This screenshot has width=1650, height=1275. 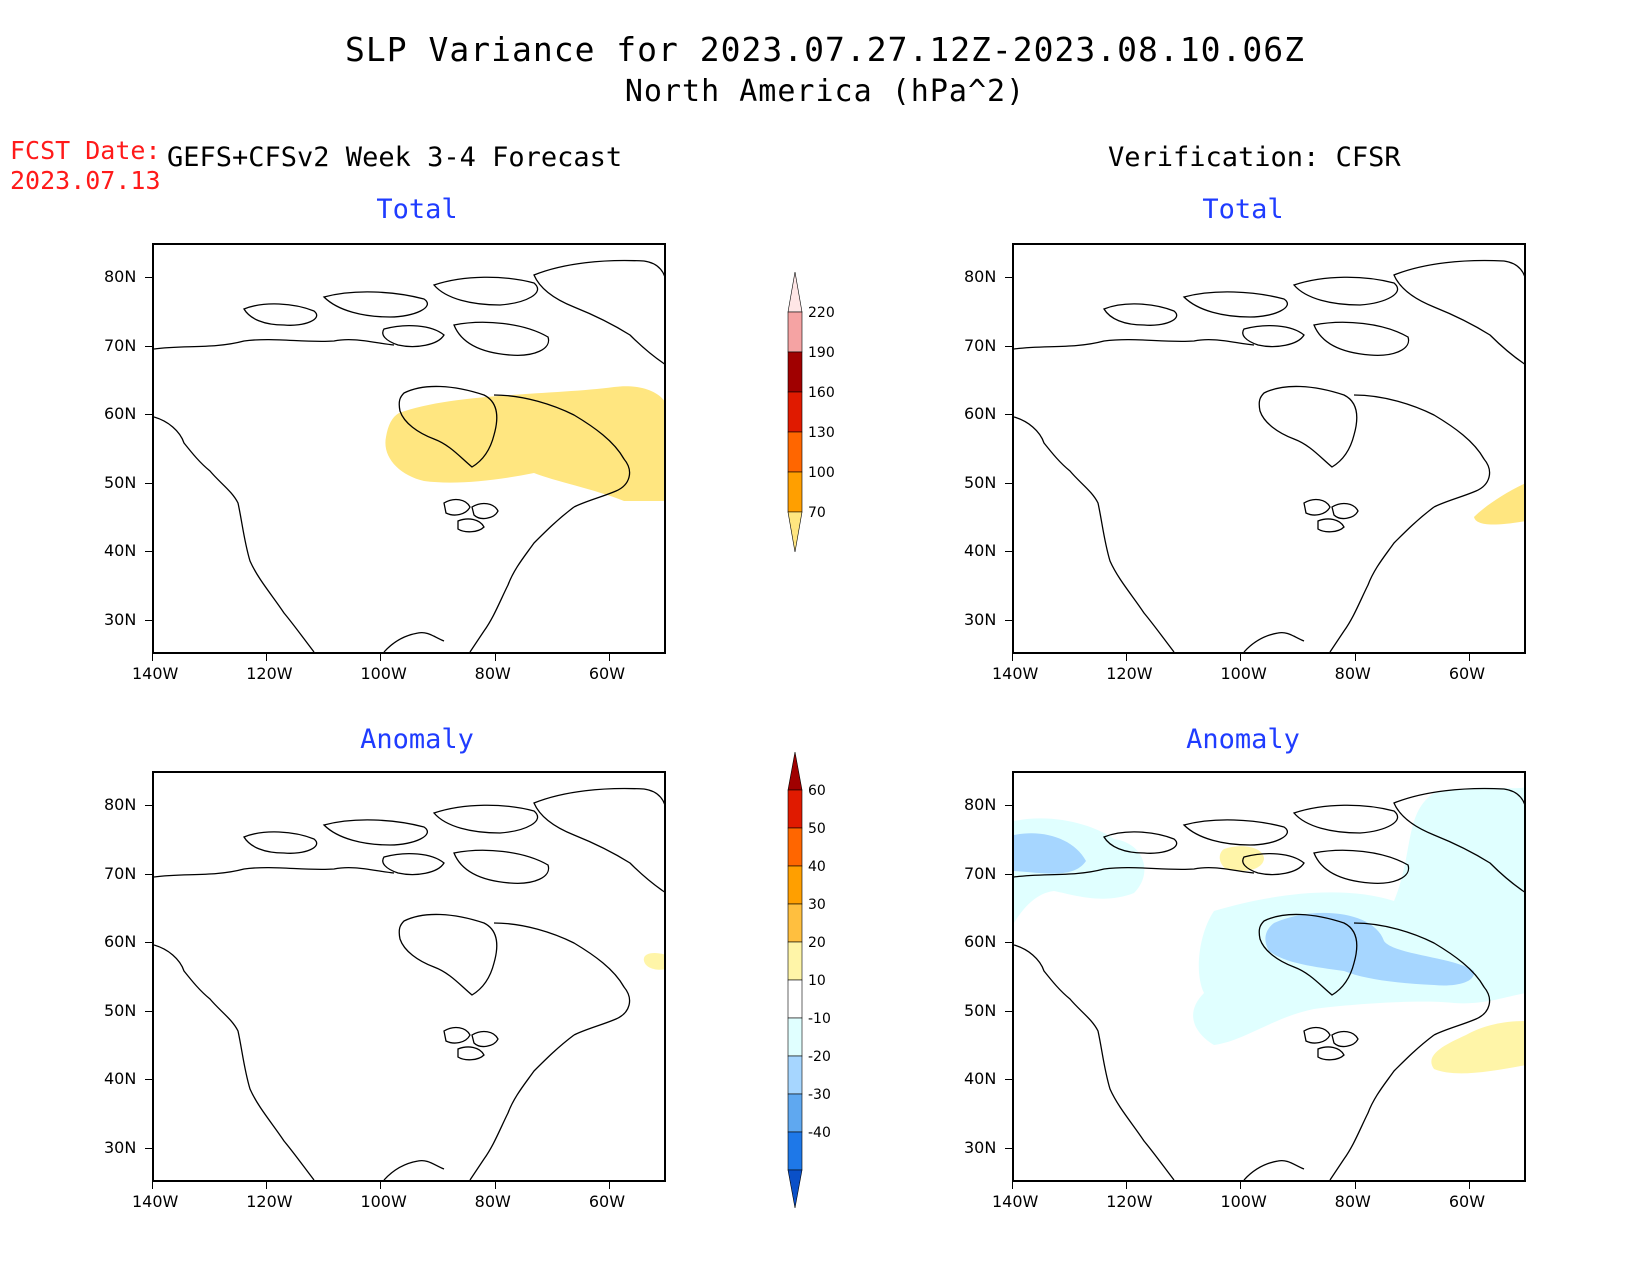 What do you see at coordinates (1477, 1047) in the screenshot?
I see `anomaly-shading-10-20-atlantic` at bounding box center [1477, 1047].